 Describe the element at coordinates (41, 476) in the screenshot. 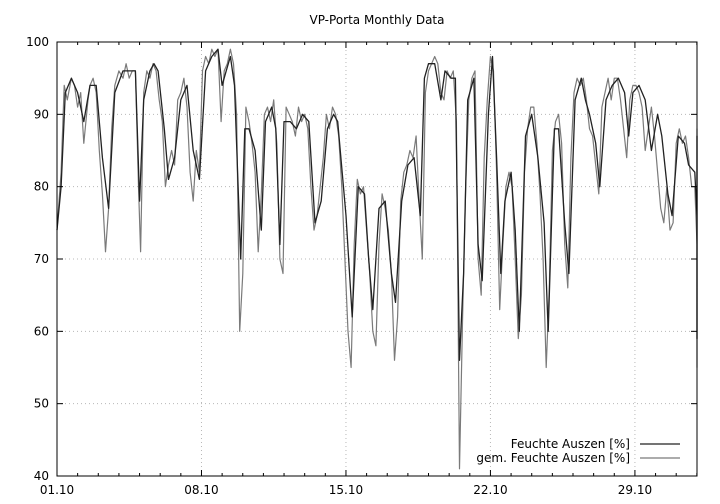

I see `y-tick-label: 40` at that location.